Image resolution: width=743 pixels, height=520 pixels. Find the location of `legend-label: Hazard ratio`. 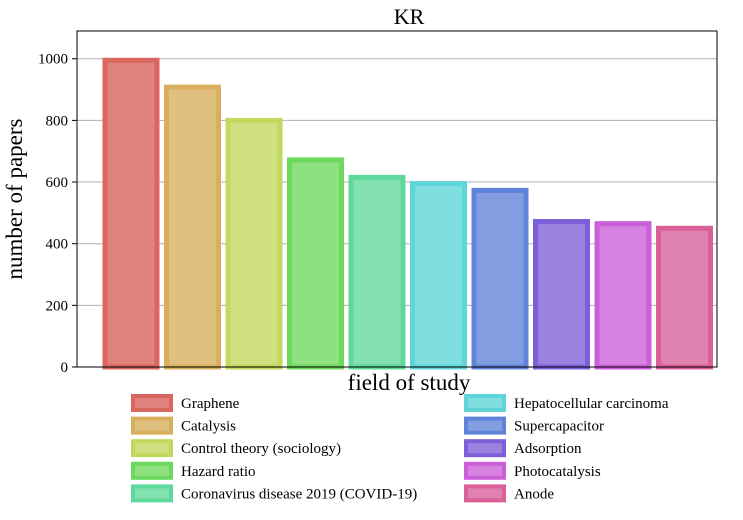

legend-label: Hazard ratio is located at coordinates (218, 472).